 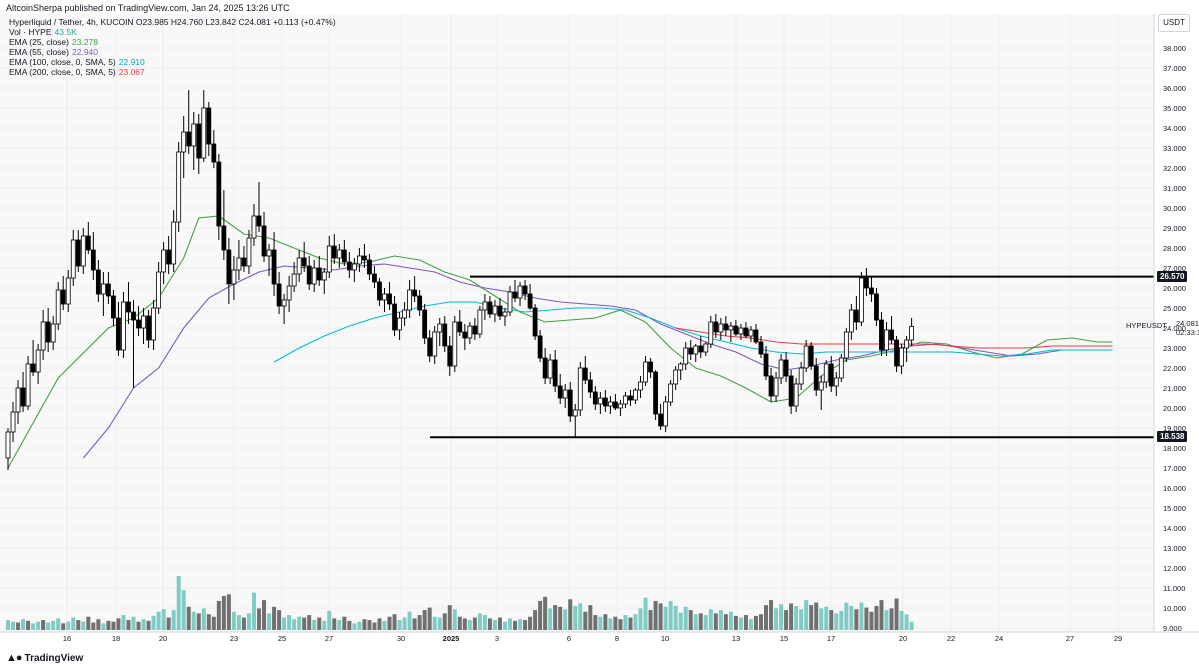 What do you see at coordinates (1174, 168) in the screenshot?
I see `price-tick-label: 32.000` at bounding box center [1174, 168].